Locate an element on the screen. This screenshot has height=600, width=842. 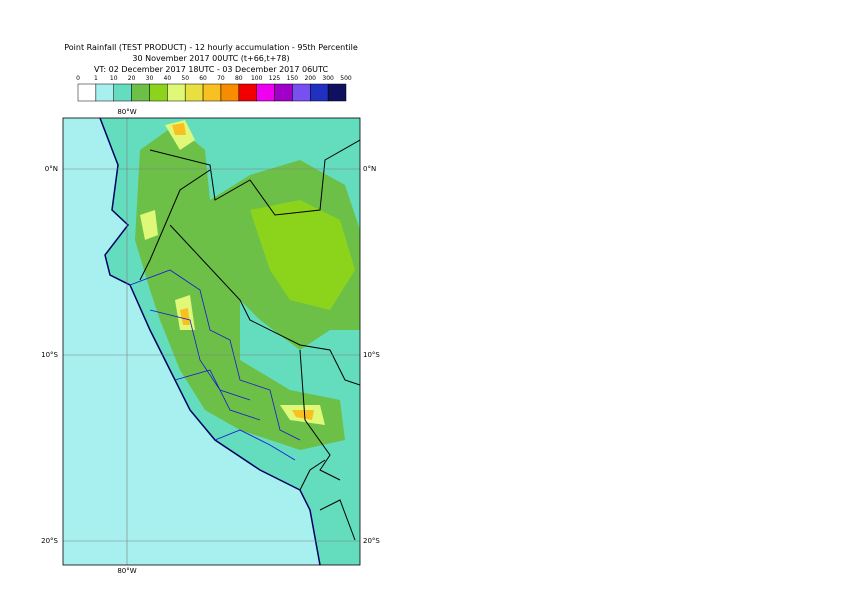
legend-label: 50 is located at coordinates (185, 78).